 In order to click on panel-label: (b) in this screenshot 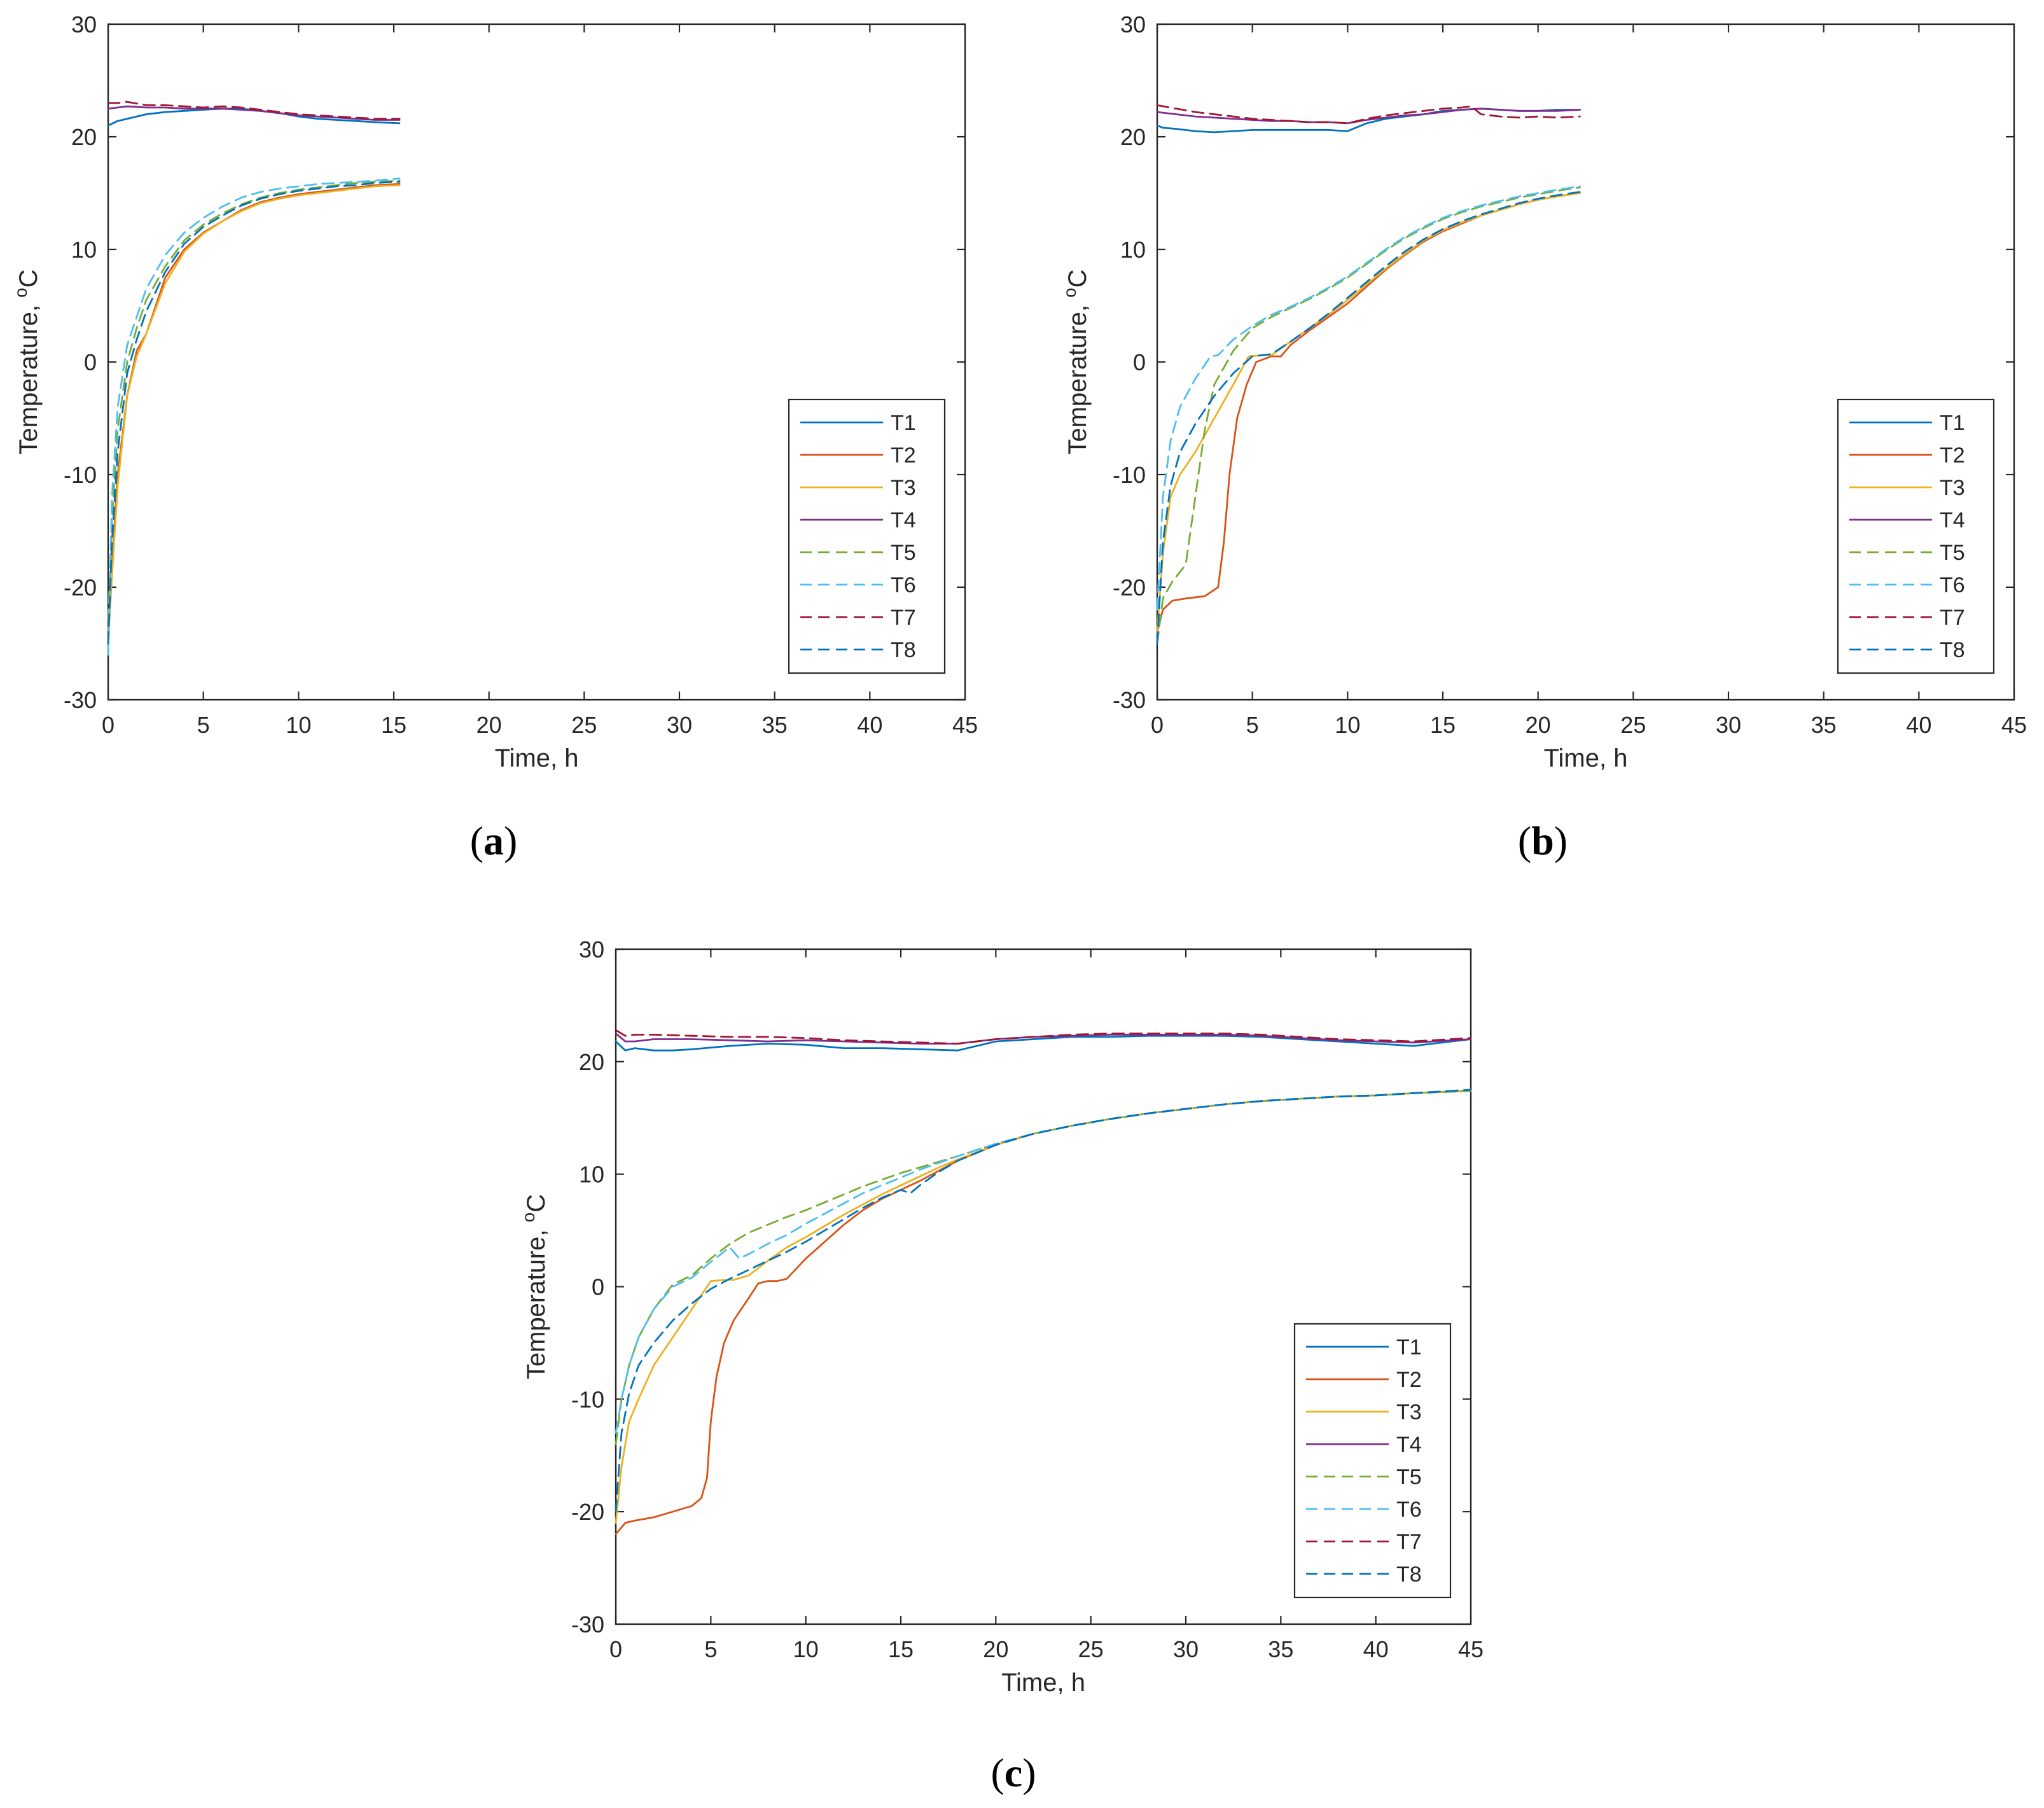, I will do `click(1543, 840)`.